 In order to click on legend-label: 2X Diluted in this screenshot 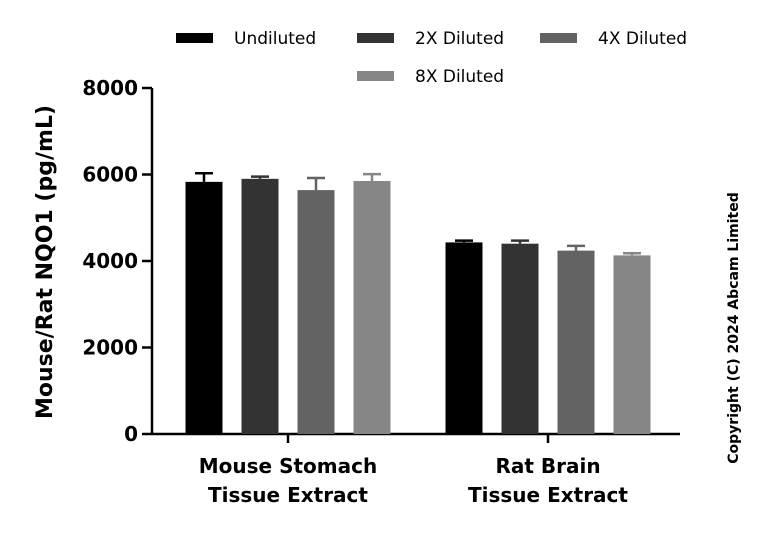, I will do `click(459, 39)`.